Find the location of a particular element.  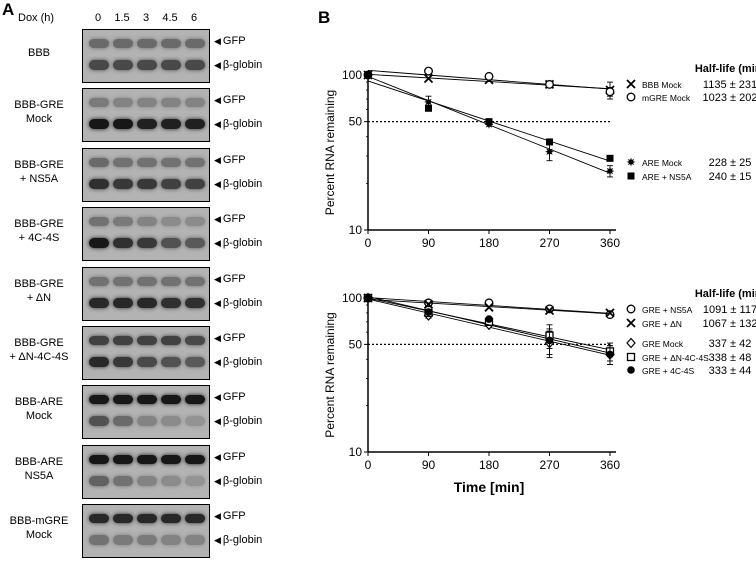

x-tick-label: 90 is located at coordinates (429, 465).